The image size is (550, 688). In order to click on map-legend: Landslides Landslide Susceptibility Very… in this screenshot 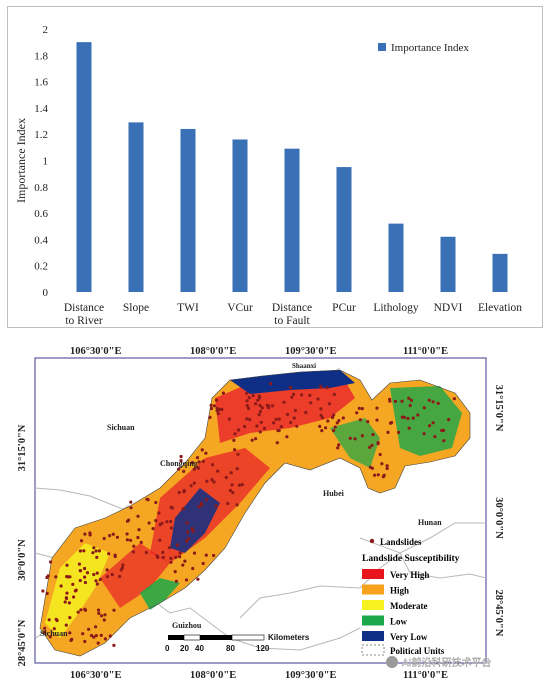, I will do `click(410, 596)`.